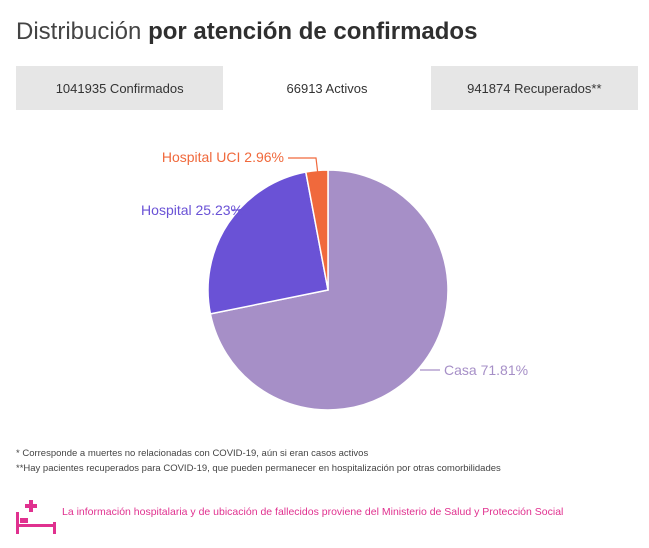  What do you see at coordinates (192, 210) in the screenshot?
I see `slice-label-2: Hospital 25.23%` at bounding box center [192, 210].